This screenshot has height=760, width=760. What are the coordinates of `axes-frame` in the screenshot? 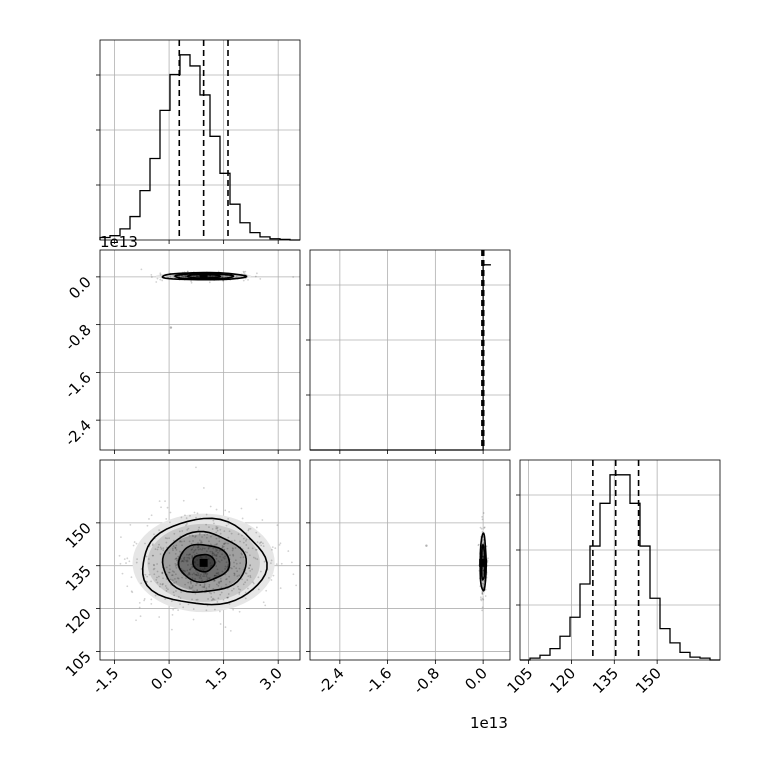 It's located at (620, 560).